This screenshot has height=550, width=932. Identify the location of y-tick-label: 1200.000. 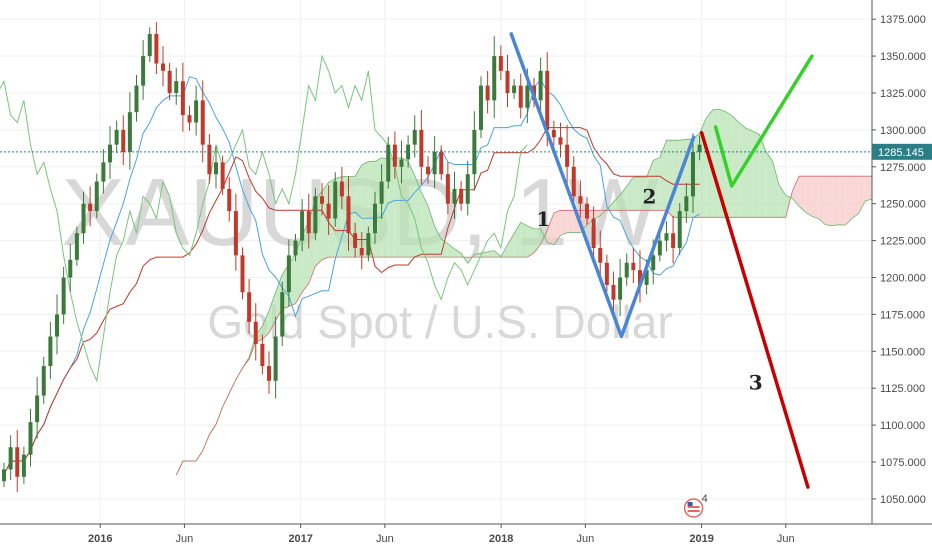
(903, 278).